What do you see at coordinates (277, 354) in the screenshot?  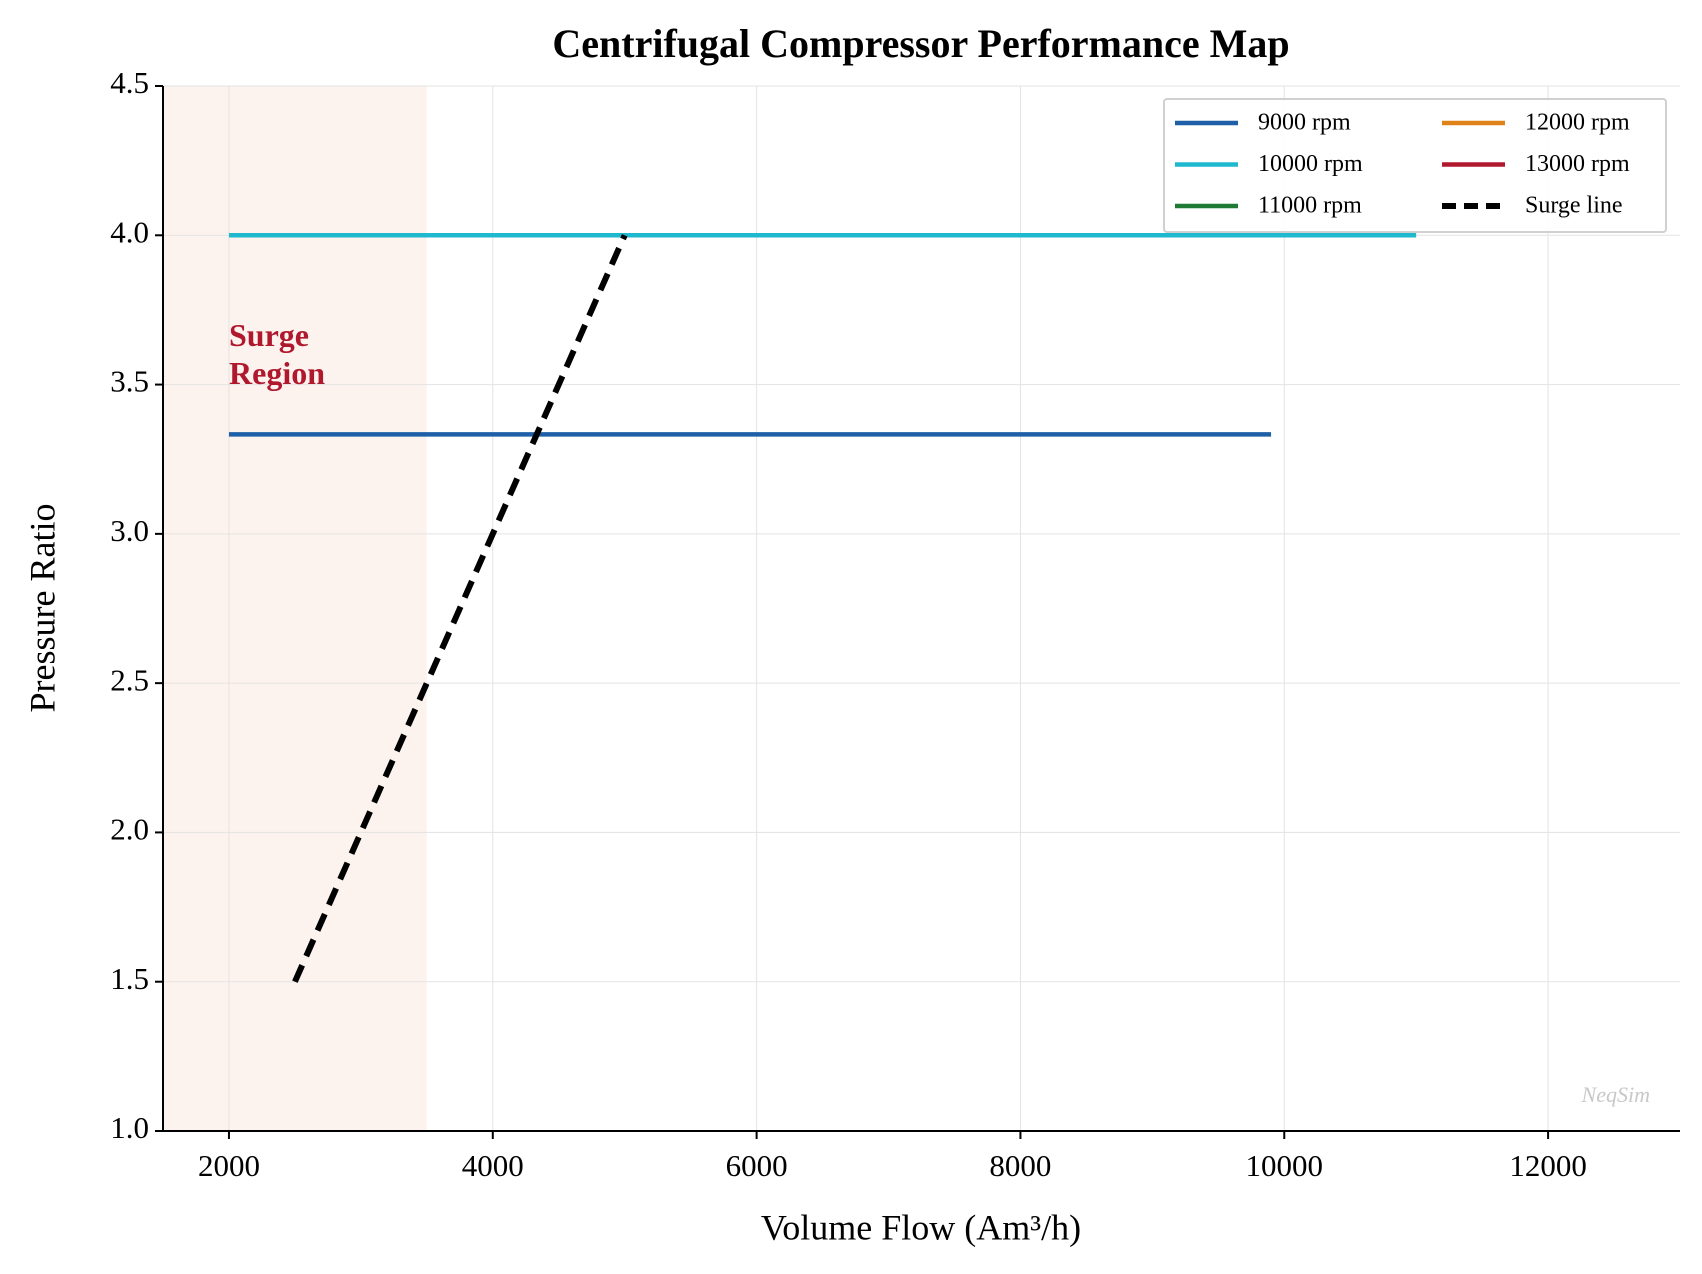 I see `surge-region-label: Surge Region` at bounding box center [277, 354].